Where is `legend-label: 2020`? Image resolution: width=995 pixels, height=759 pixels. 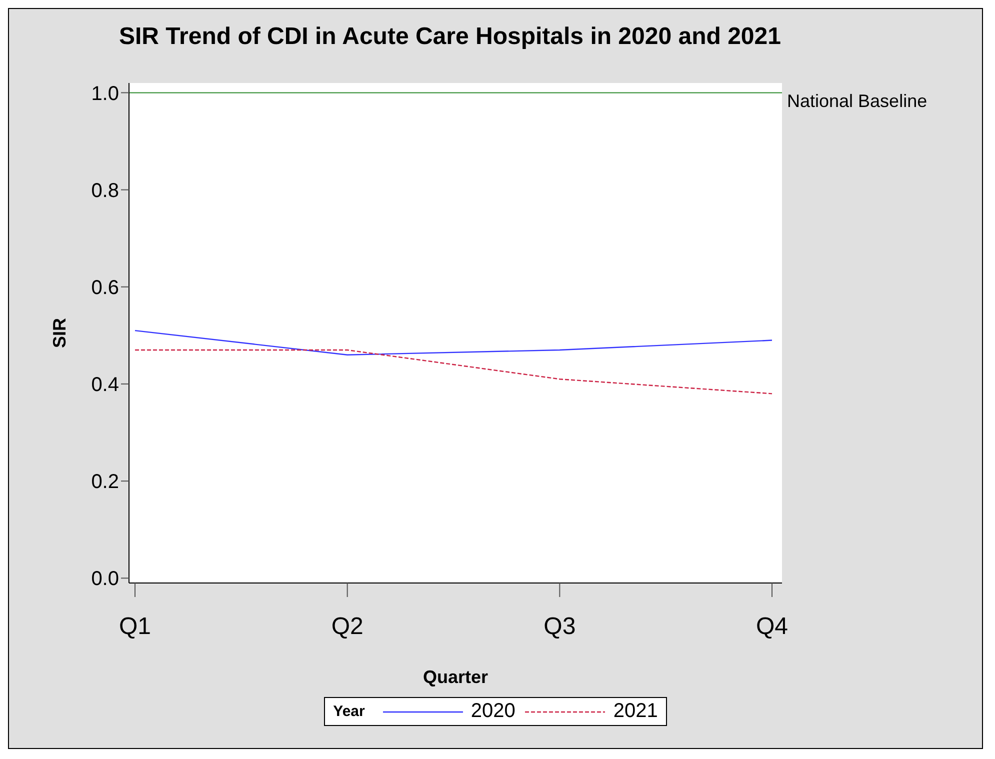
legend-label: 2020 is located at coordinates (493, 711).